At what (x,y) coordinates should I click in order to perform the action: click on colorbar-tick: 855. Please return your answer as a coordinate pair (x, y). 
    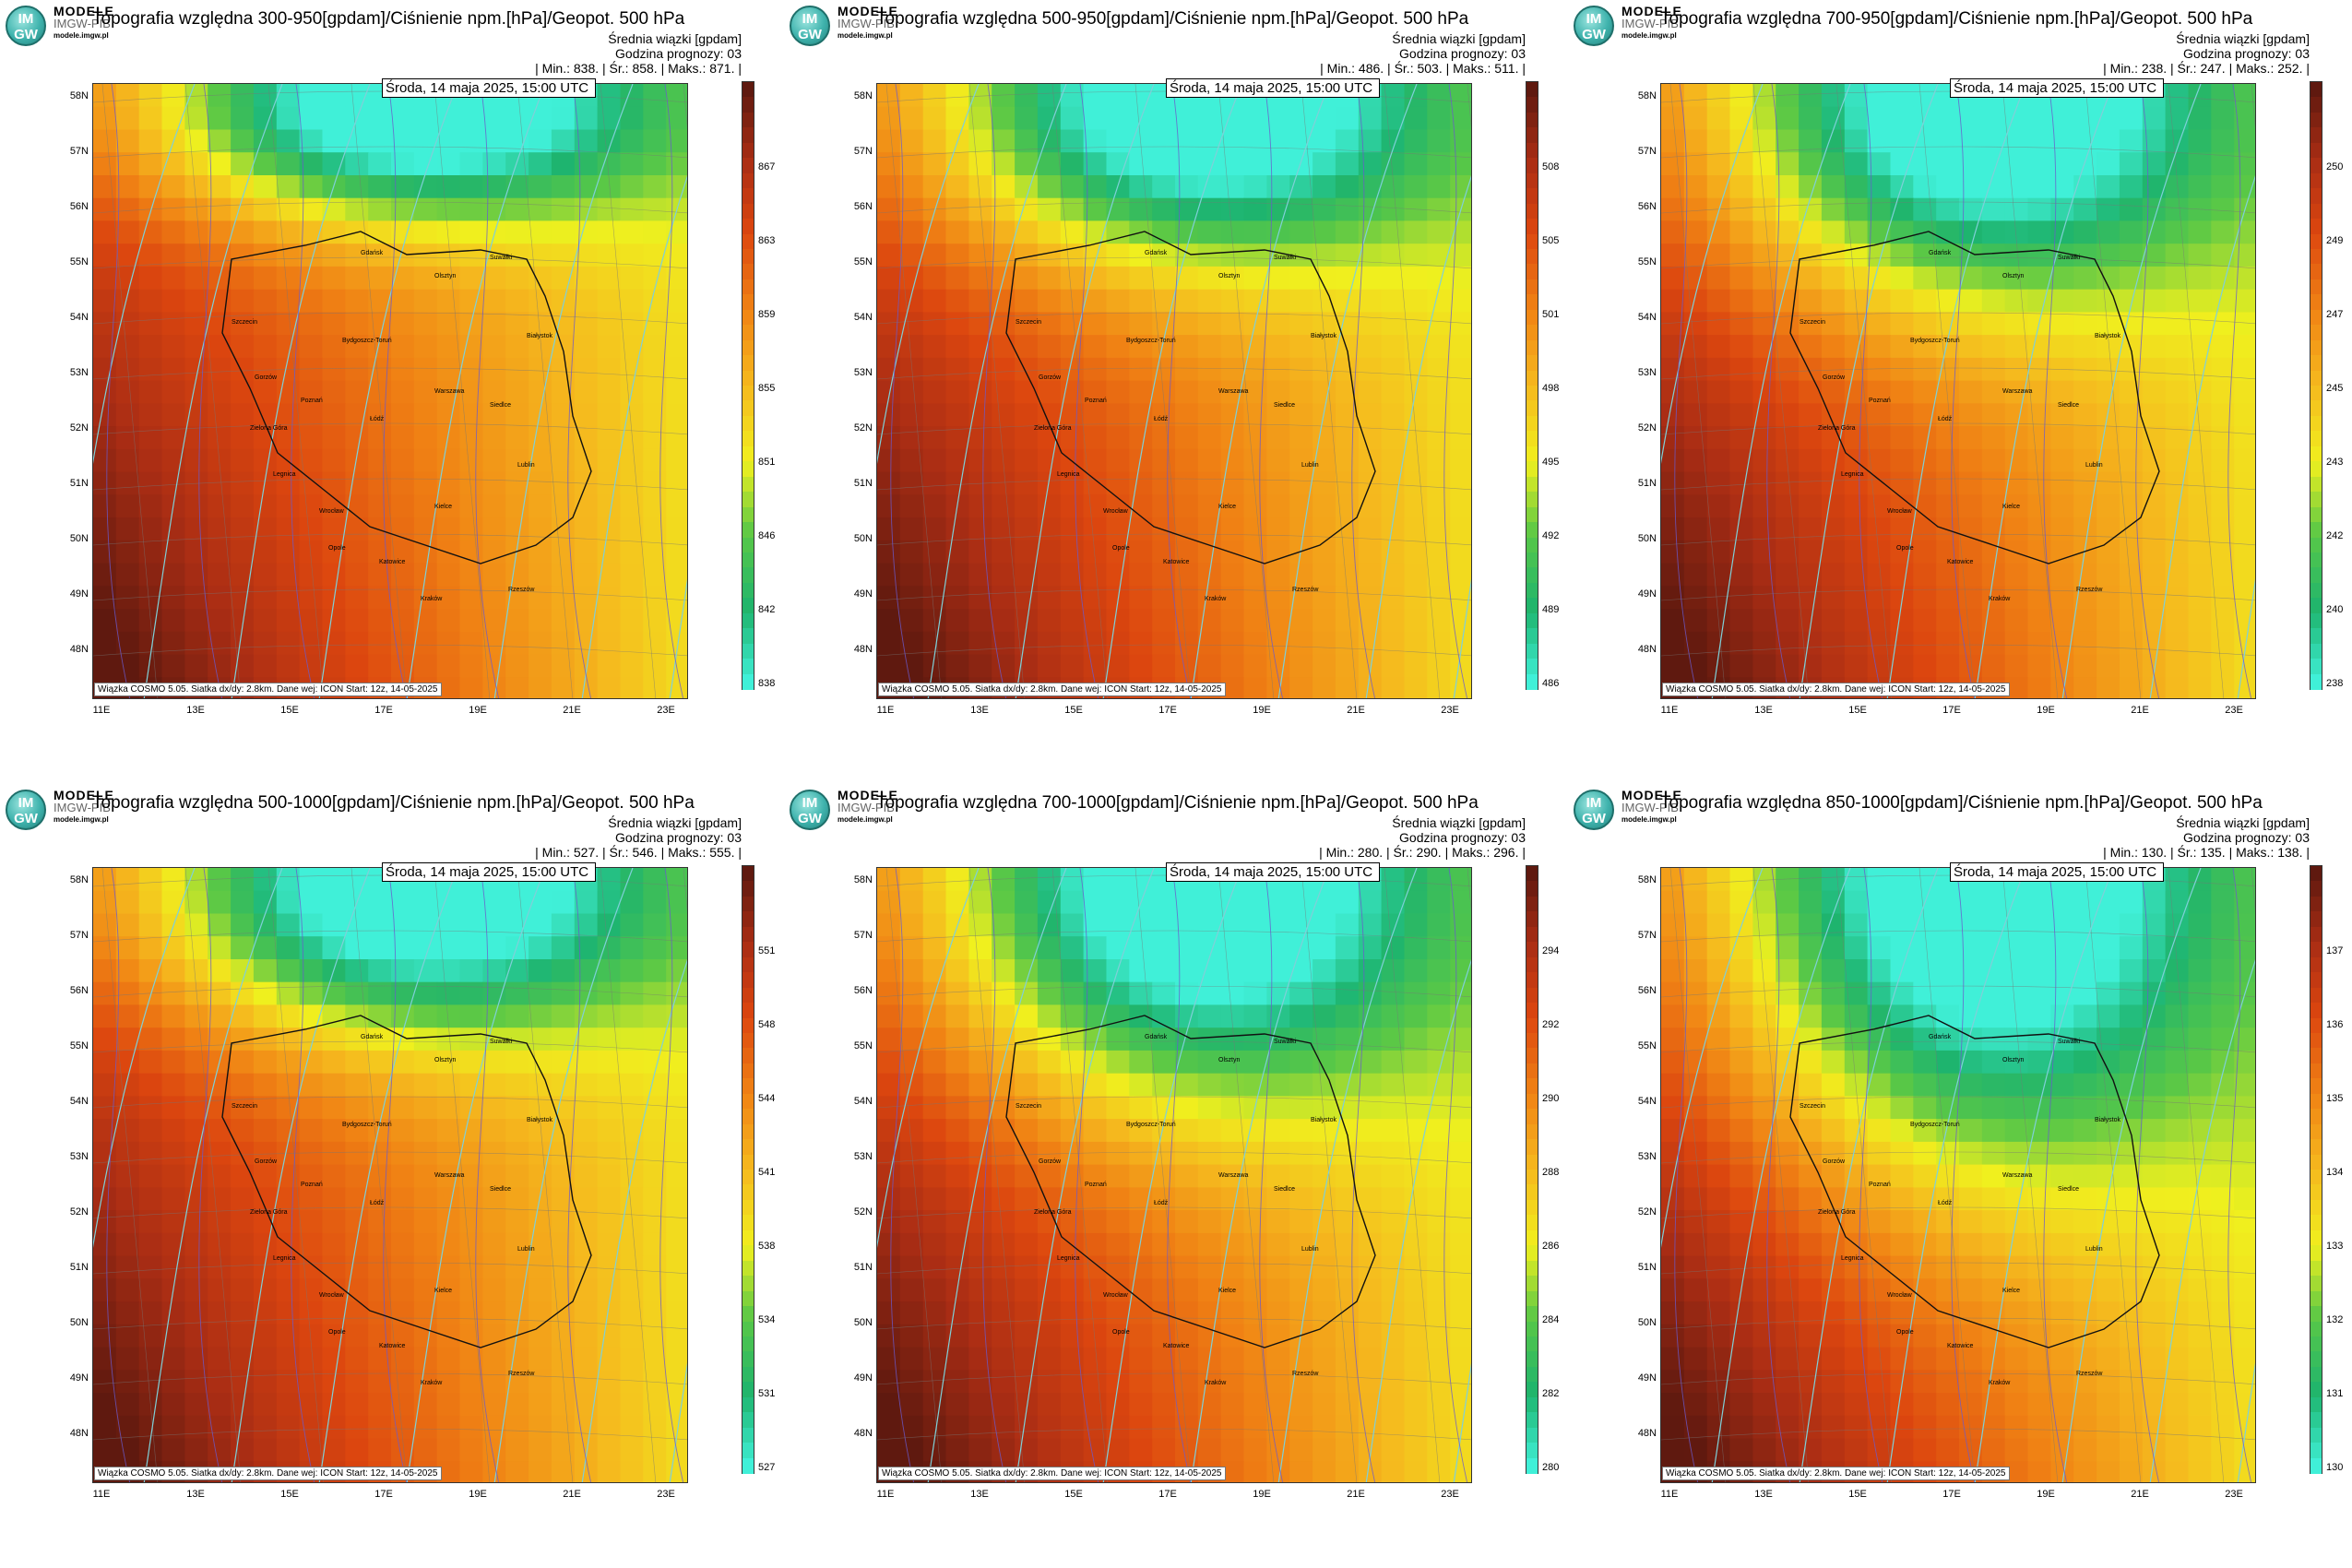
    Looking at the image, I should click on (767, 388).